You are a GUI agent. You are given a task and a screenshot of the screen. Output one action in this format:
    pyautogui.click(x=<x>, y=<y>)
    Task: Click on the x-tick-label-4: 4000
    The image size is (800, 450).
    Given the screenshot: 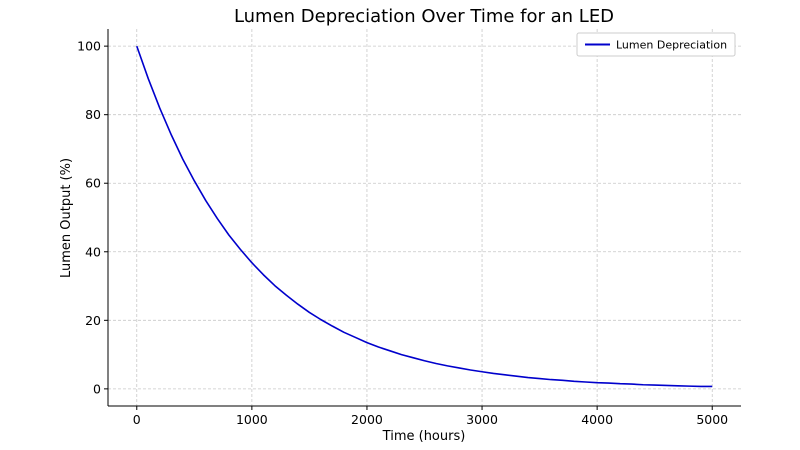 What is the action you would take?
    pyautogui.click(x=597, y=419)
    